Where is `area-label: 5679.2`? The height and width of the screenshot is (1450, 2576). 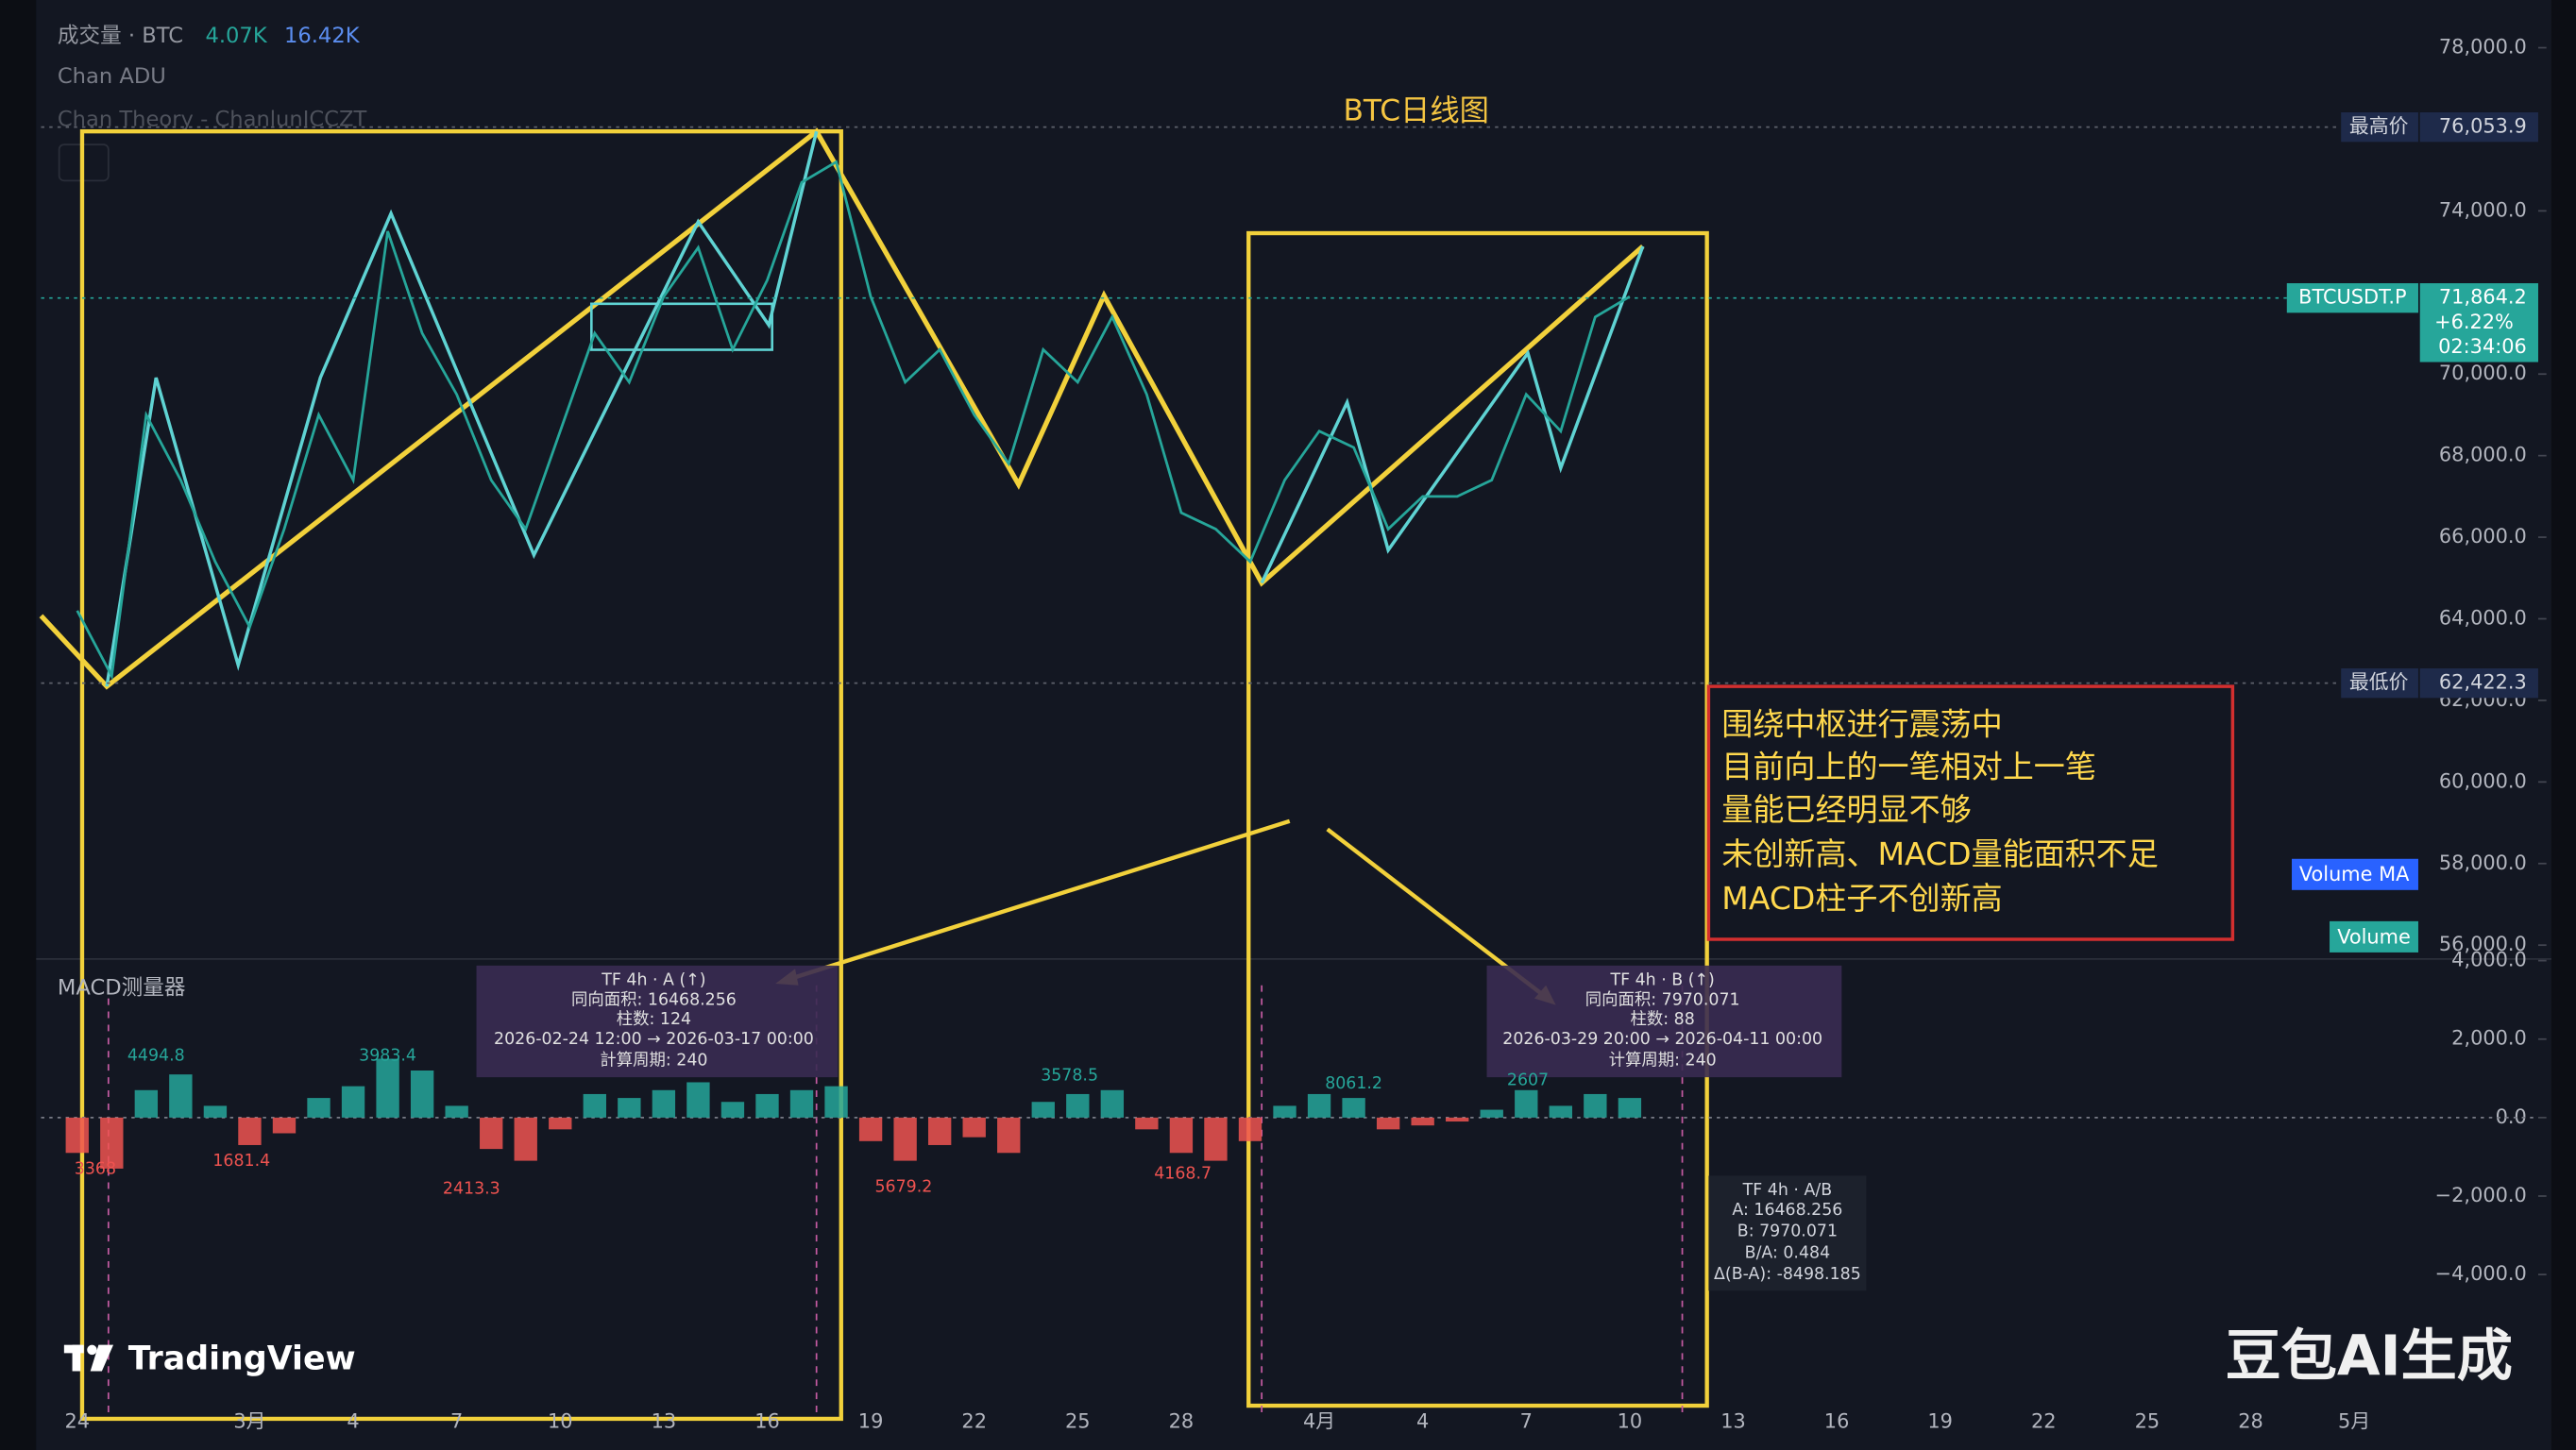
area-label: 5679.2 is located at coordinates (903, 1187).